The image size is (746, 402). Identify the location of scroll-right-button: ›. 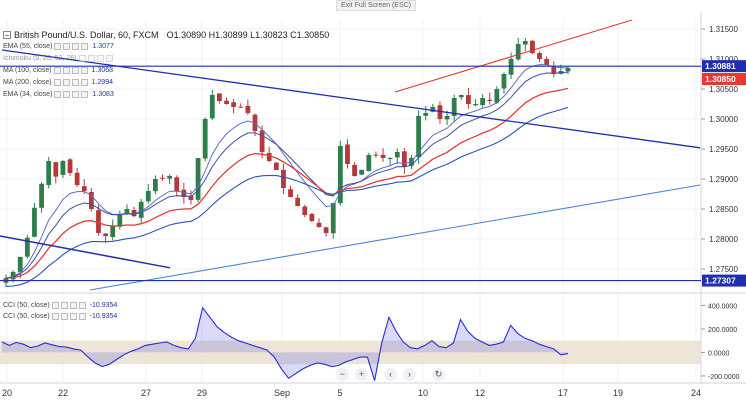
(409, 374).